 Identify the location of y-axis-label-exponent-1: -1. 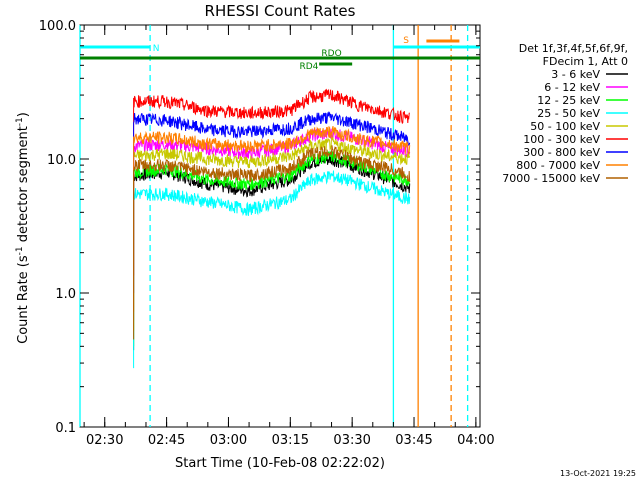
(20, 250).